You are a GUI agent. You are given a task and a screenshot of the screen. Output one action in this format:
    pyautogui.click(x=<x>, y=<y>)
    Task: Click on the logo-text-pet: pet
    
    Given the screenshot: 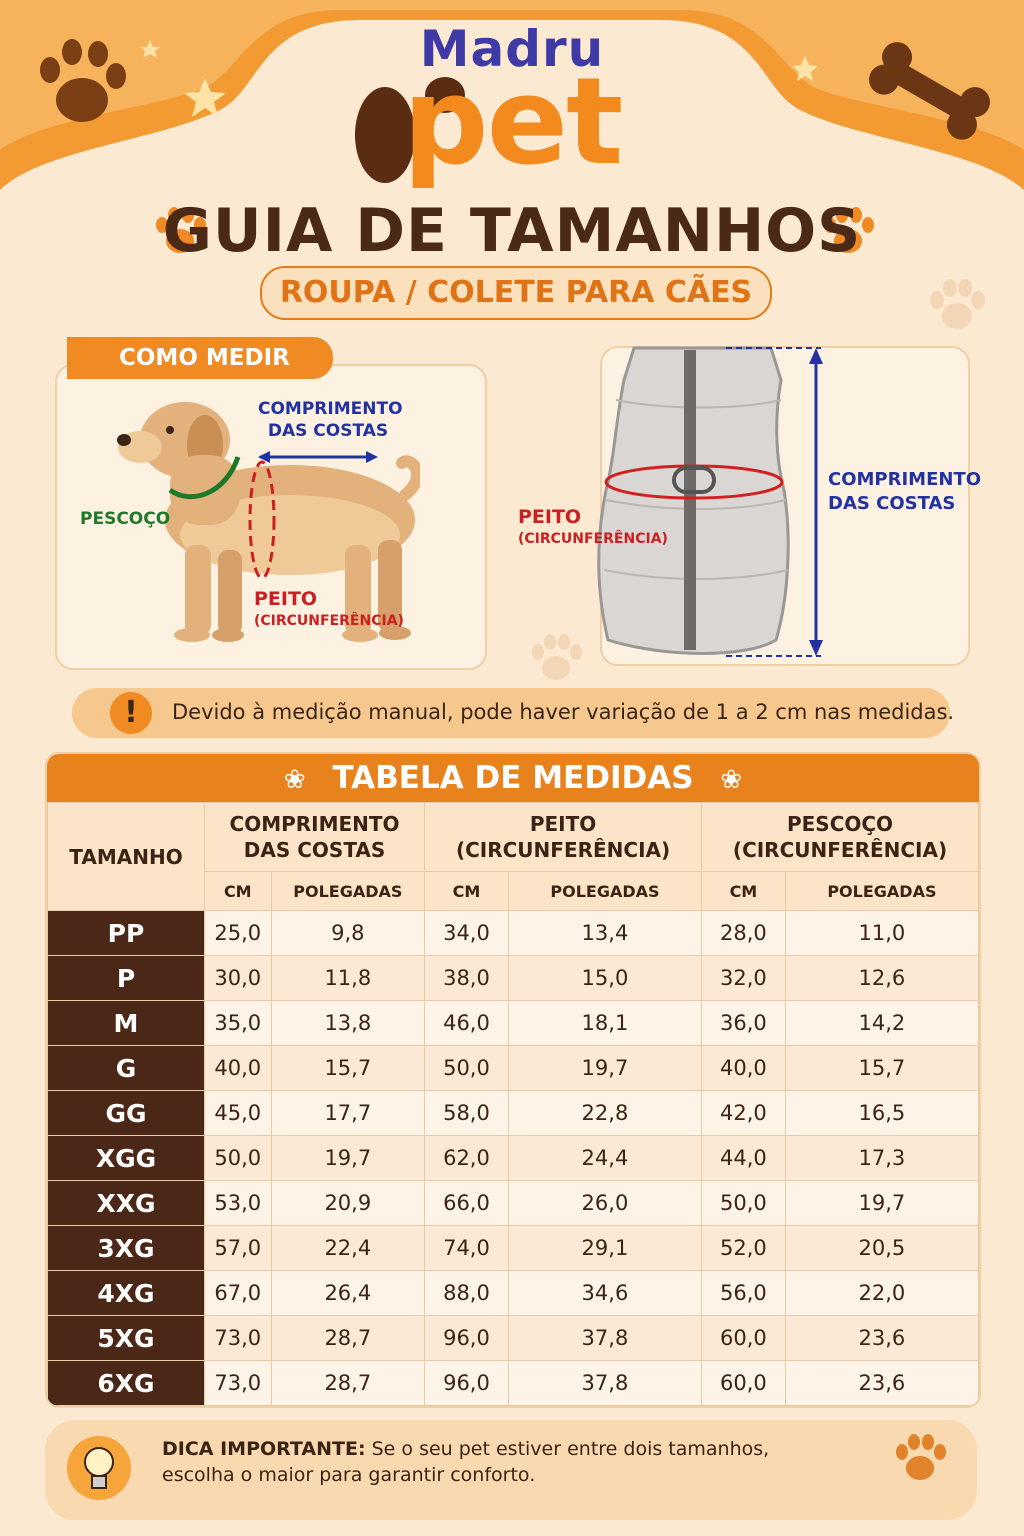 What is the action you would take?
    pyautogui.click(x=513, y=122)
    